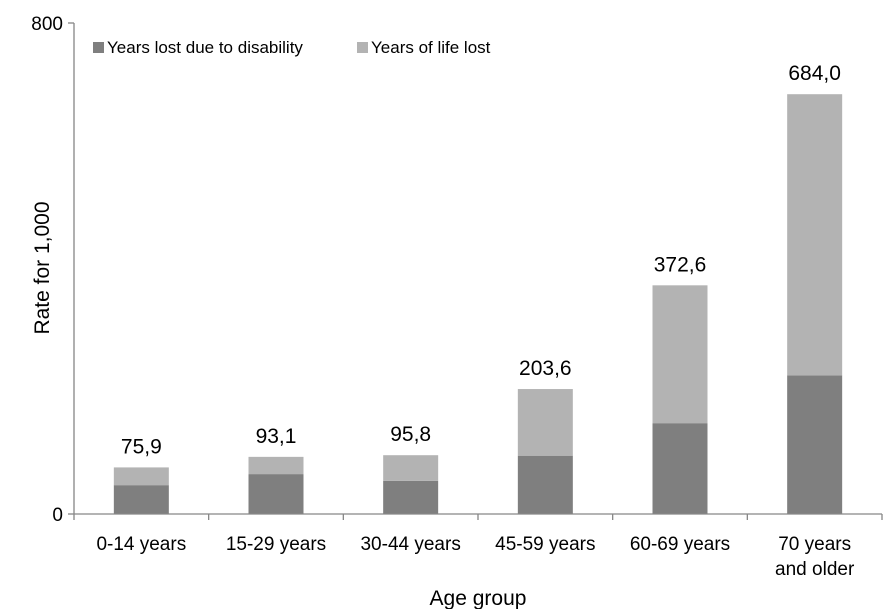 This screenshot has width=888, height=609. I want to click on total-label: 372,6, so click(680, 264).